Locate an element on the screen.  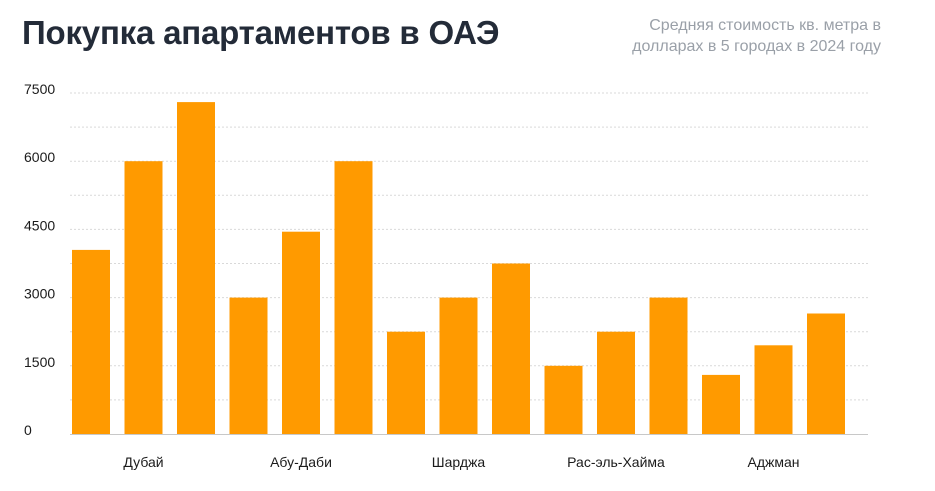
x-tick-label: Дубай is located at coordinates (143, 462).